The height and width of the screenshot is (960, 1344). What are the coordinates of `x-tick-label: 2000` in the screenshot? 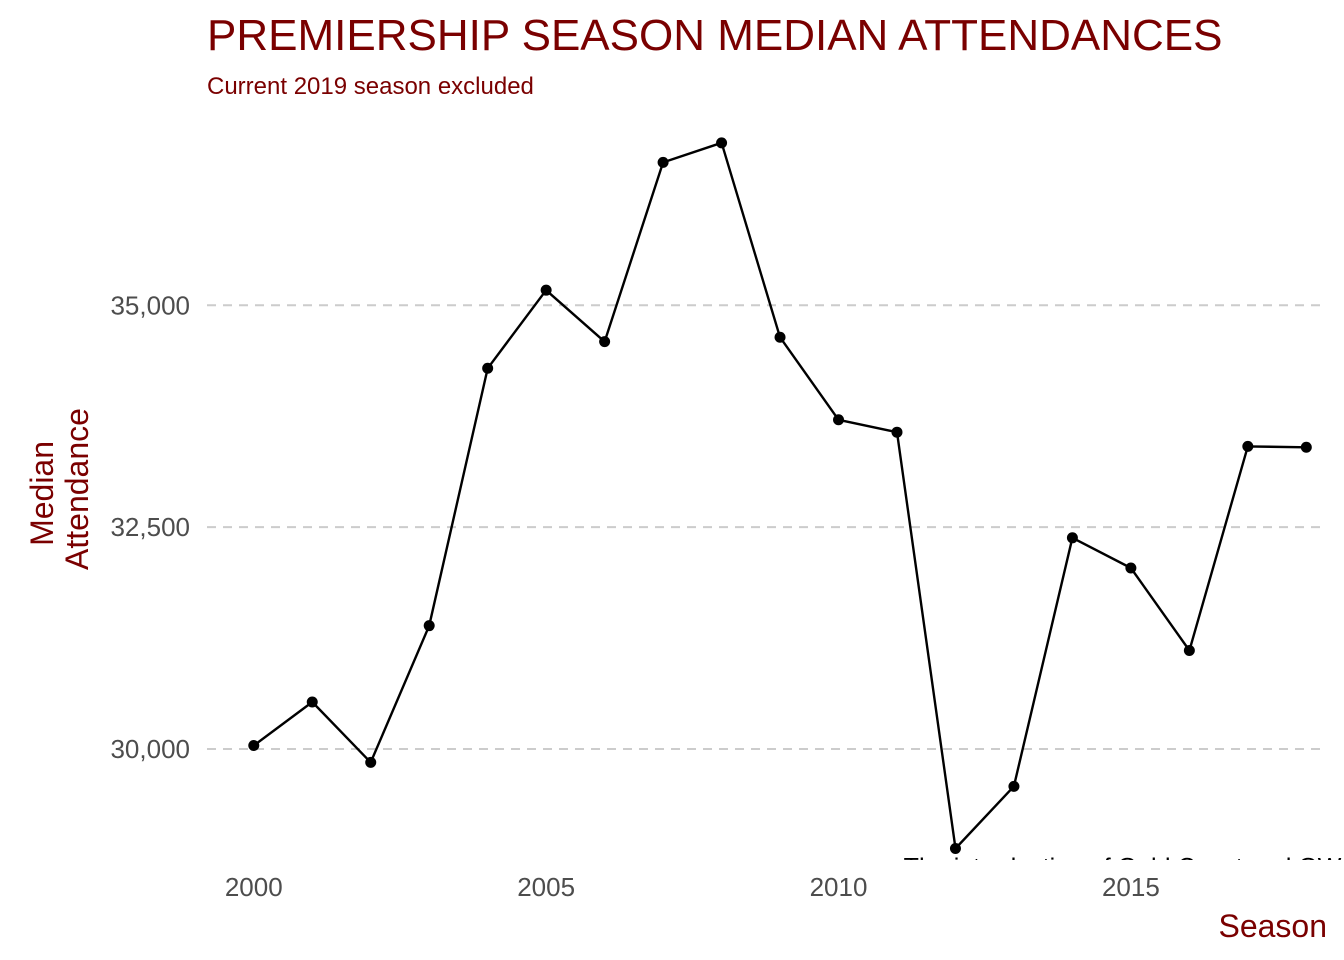 It's located at (254, 887).